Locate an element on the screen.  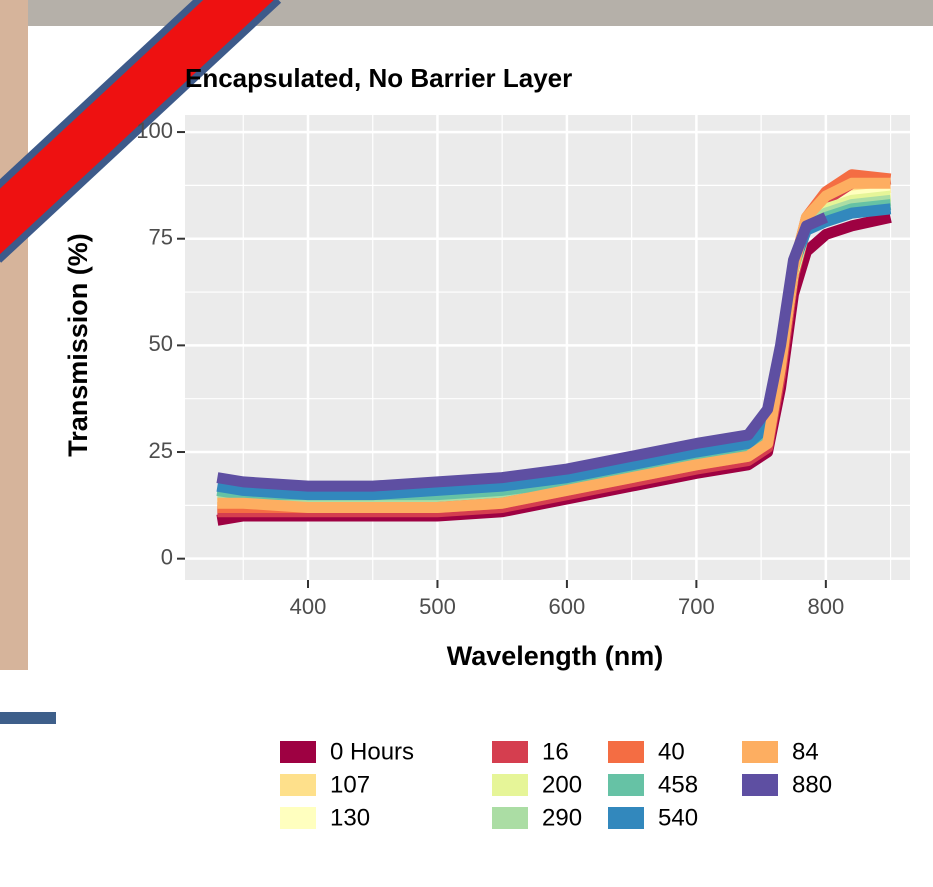
y-tick-label: 50 is located at coordinates (161, 343).